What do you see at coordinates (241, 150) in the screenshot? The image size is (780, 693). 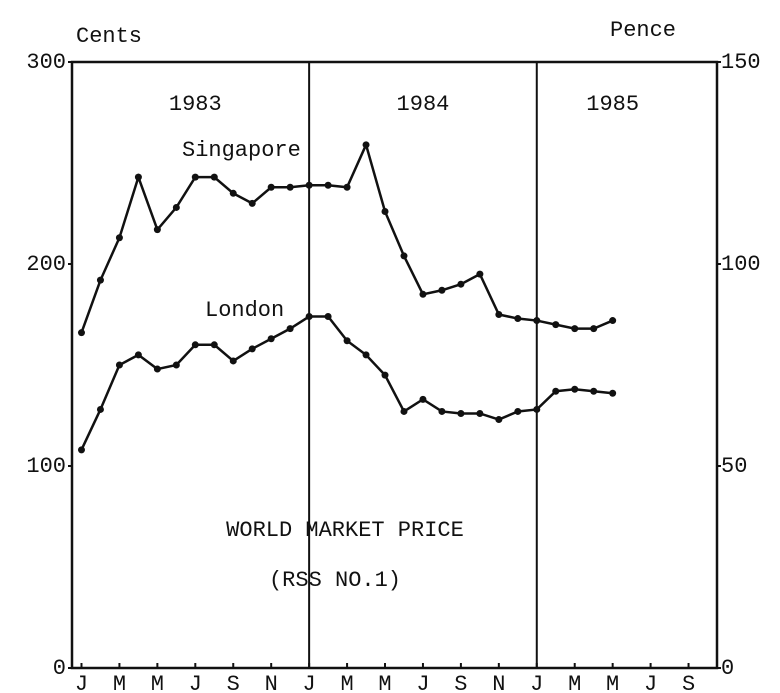 I see `series-label: Singapore` at bounding box center [241, 150].